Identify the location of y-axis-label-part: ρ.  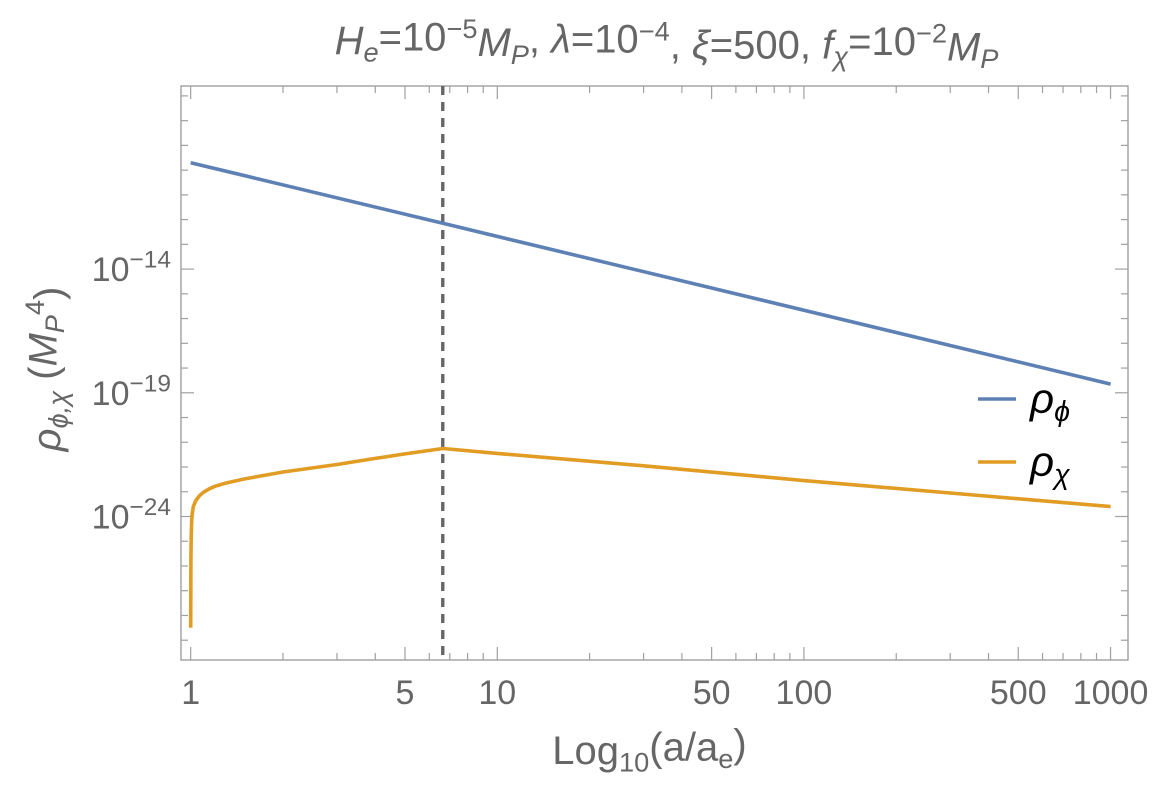
(47, 440).